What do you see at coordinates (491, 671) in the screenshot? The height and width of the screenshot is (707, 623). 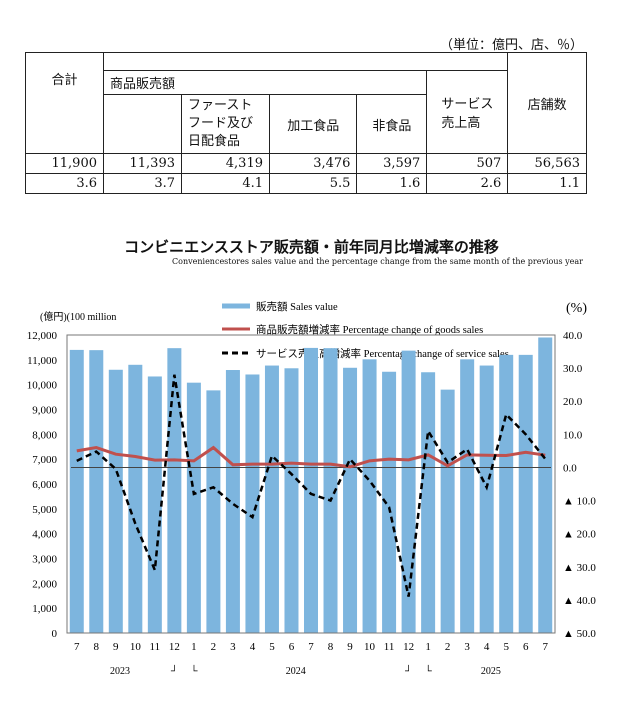 I see `year-label: 2025` at bounding box center [491, 671].